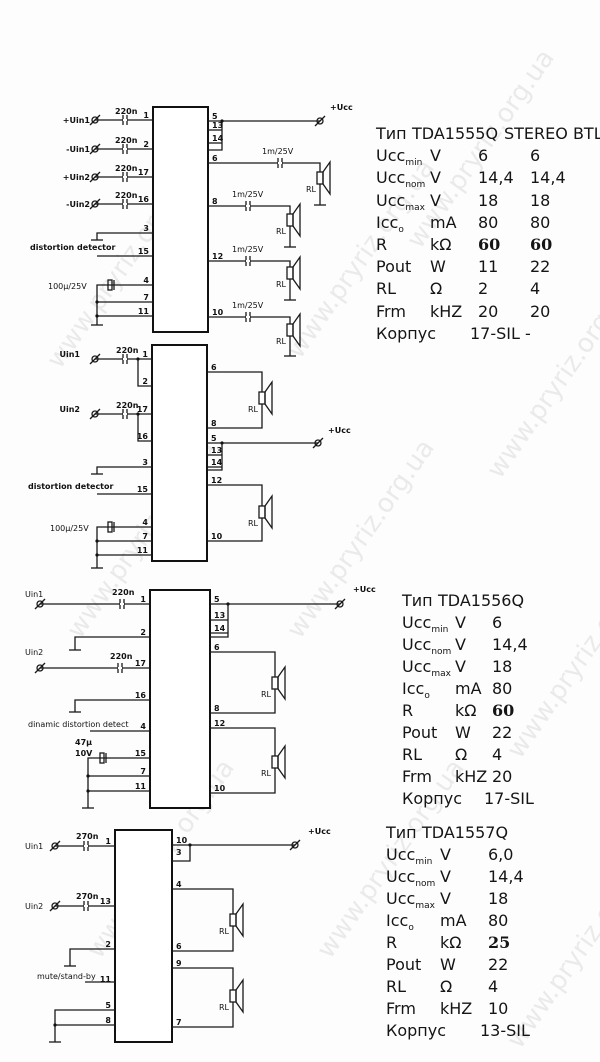  What do you see at coordinates (498, 1008) in the screenshot?
I see `value: 10` at bounding box center [498, 1008].